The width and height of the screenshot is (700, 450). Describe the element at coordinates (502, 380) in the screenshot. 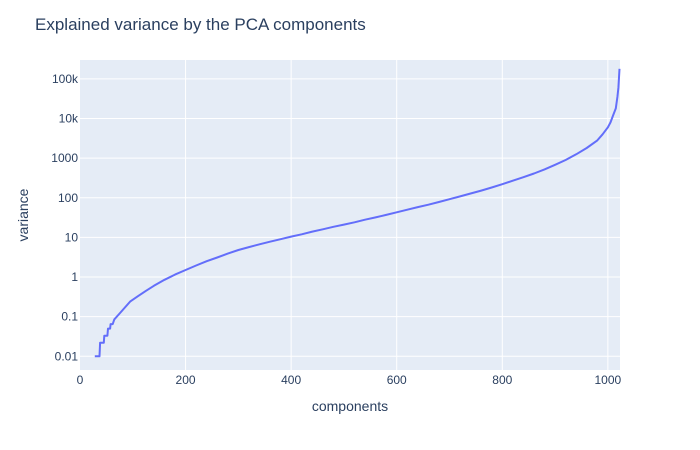

I see `x-tick-label: 800` at that location.